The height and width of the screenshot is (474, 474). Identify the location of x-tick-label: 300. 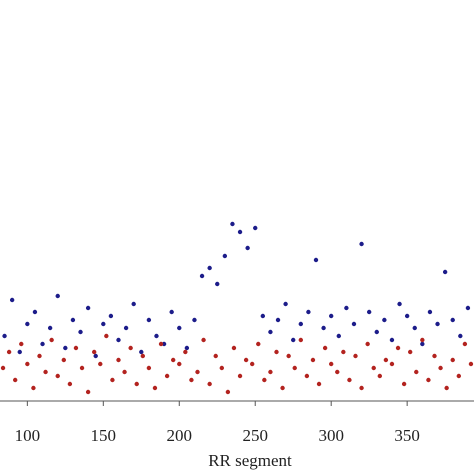
(331, 435).